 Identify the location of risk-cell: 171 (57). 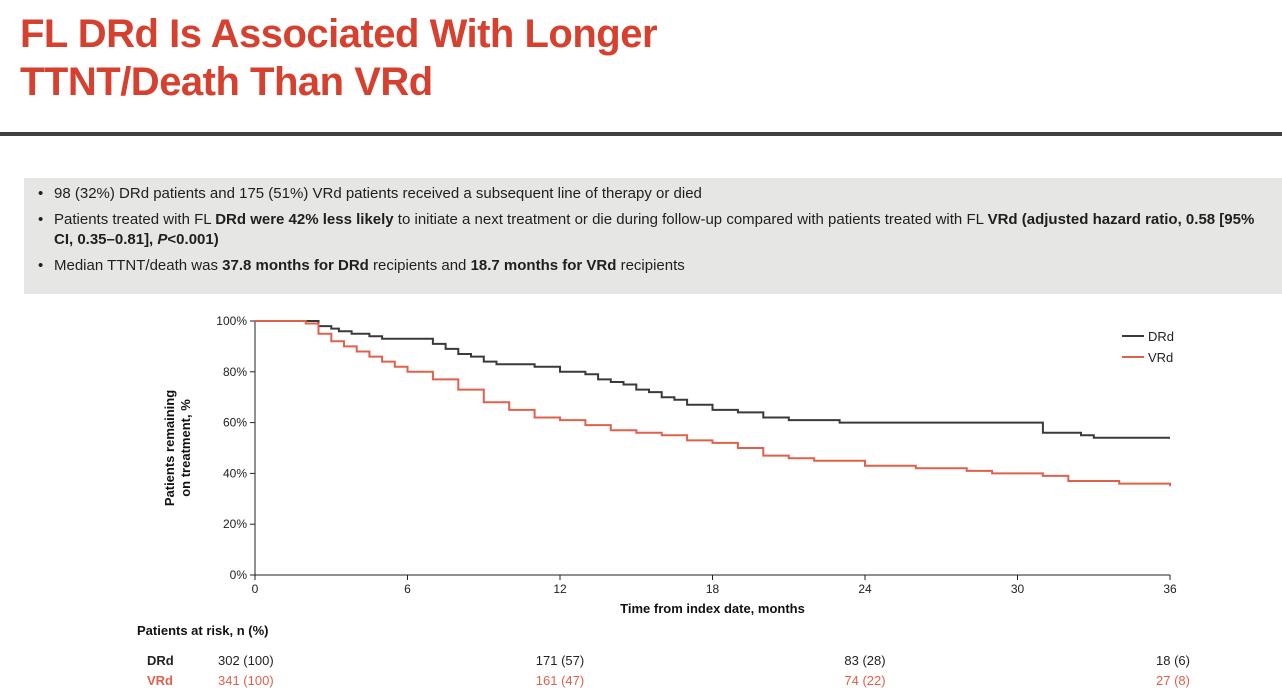
(560, 660).